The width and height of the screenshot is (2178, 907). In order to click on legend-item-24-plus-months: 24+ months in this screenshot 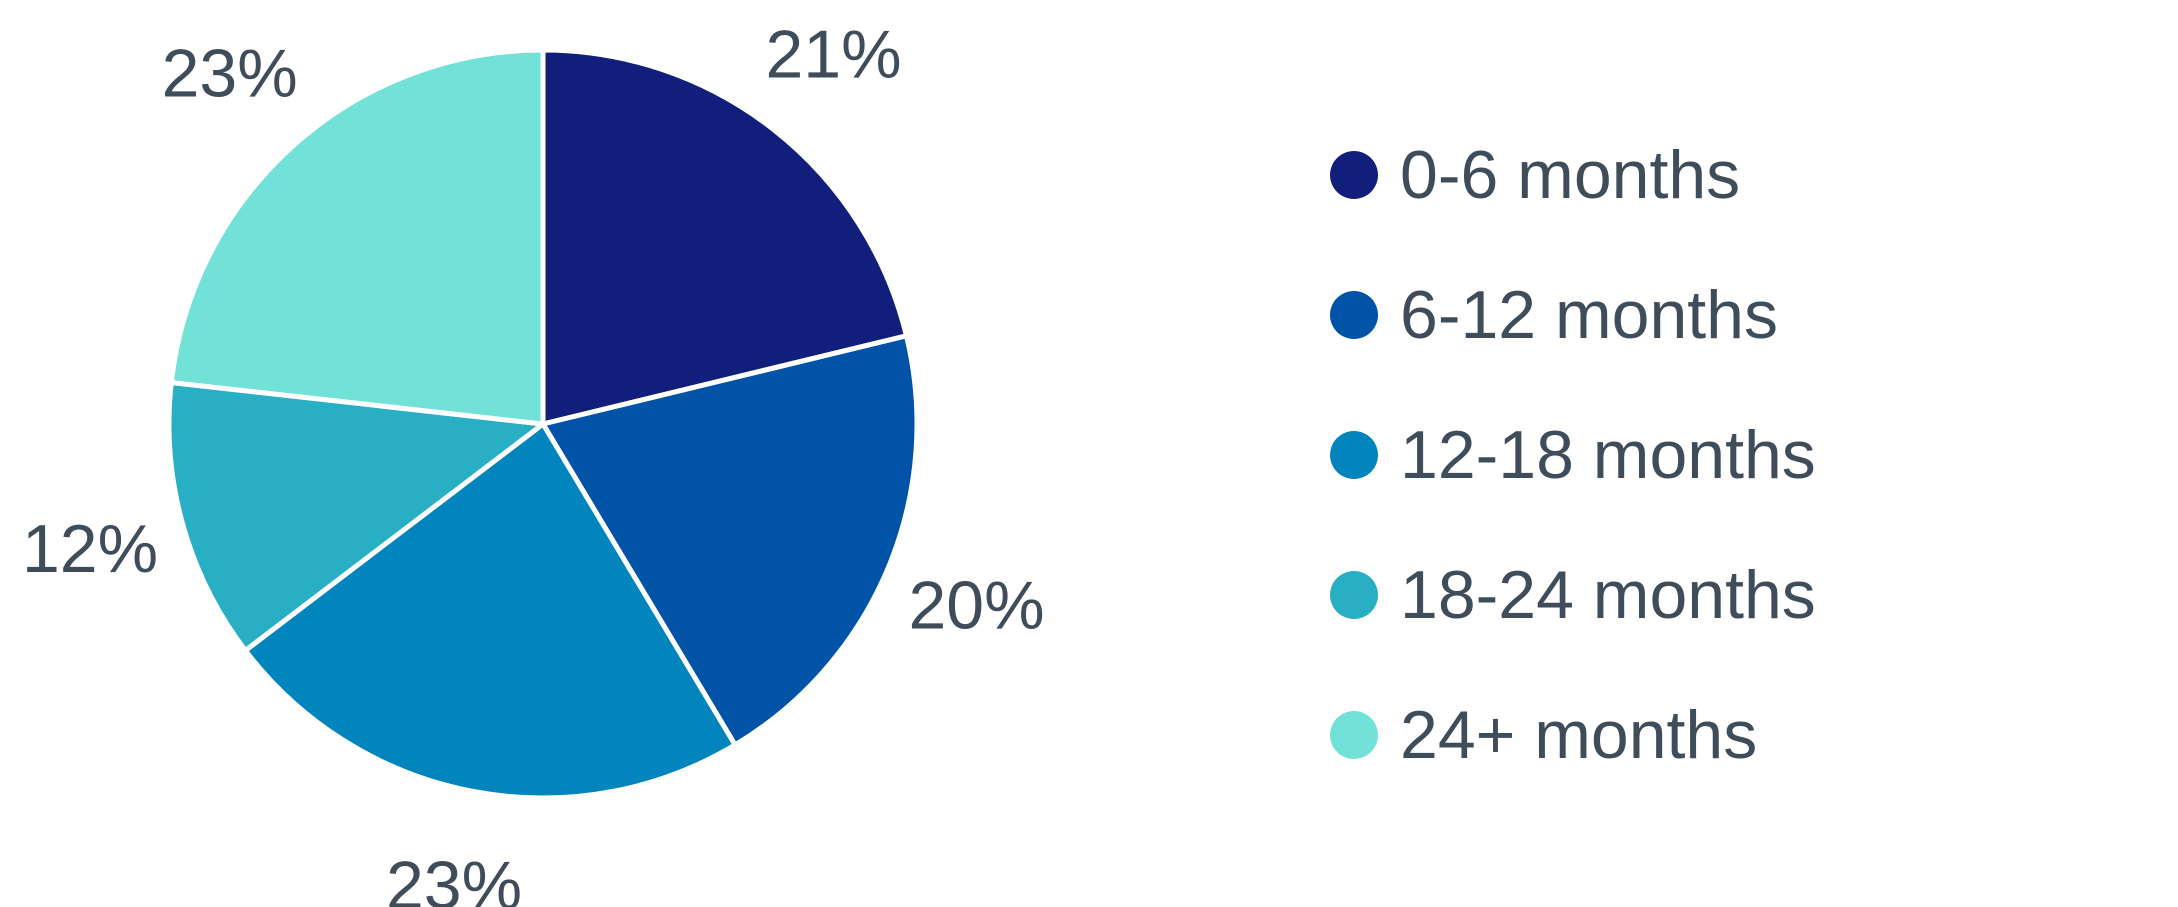, I will do `click(1573, 735)`.